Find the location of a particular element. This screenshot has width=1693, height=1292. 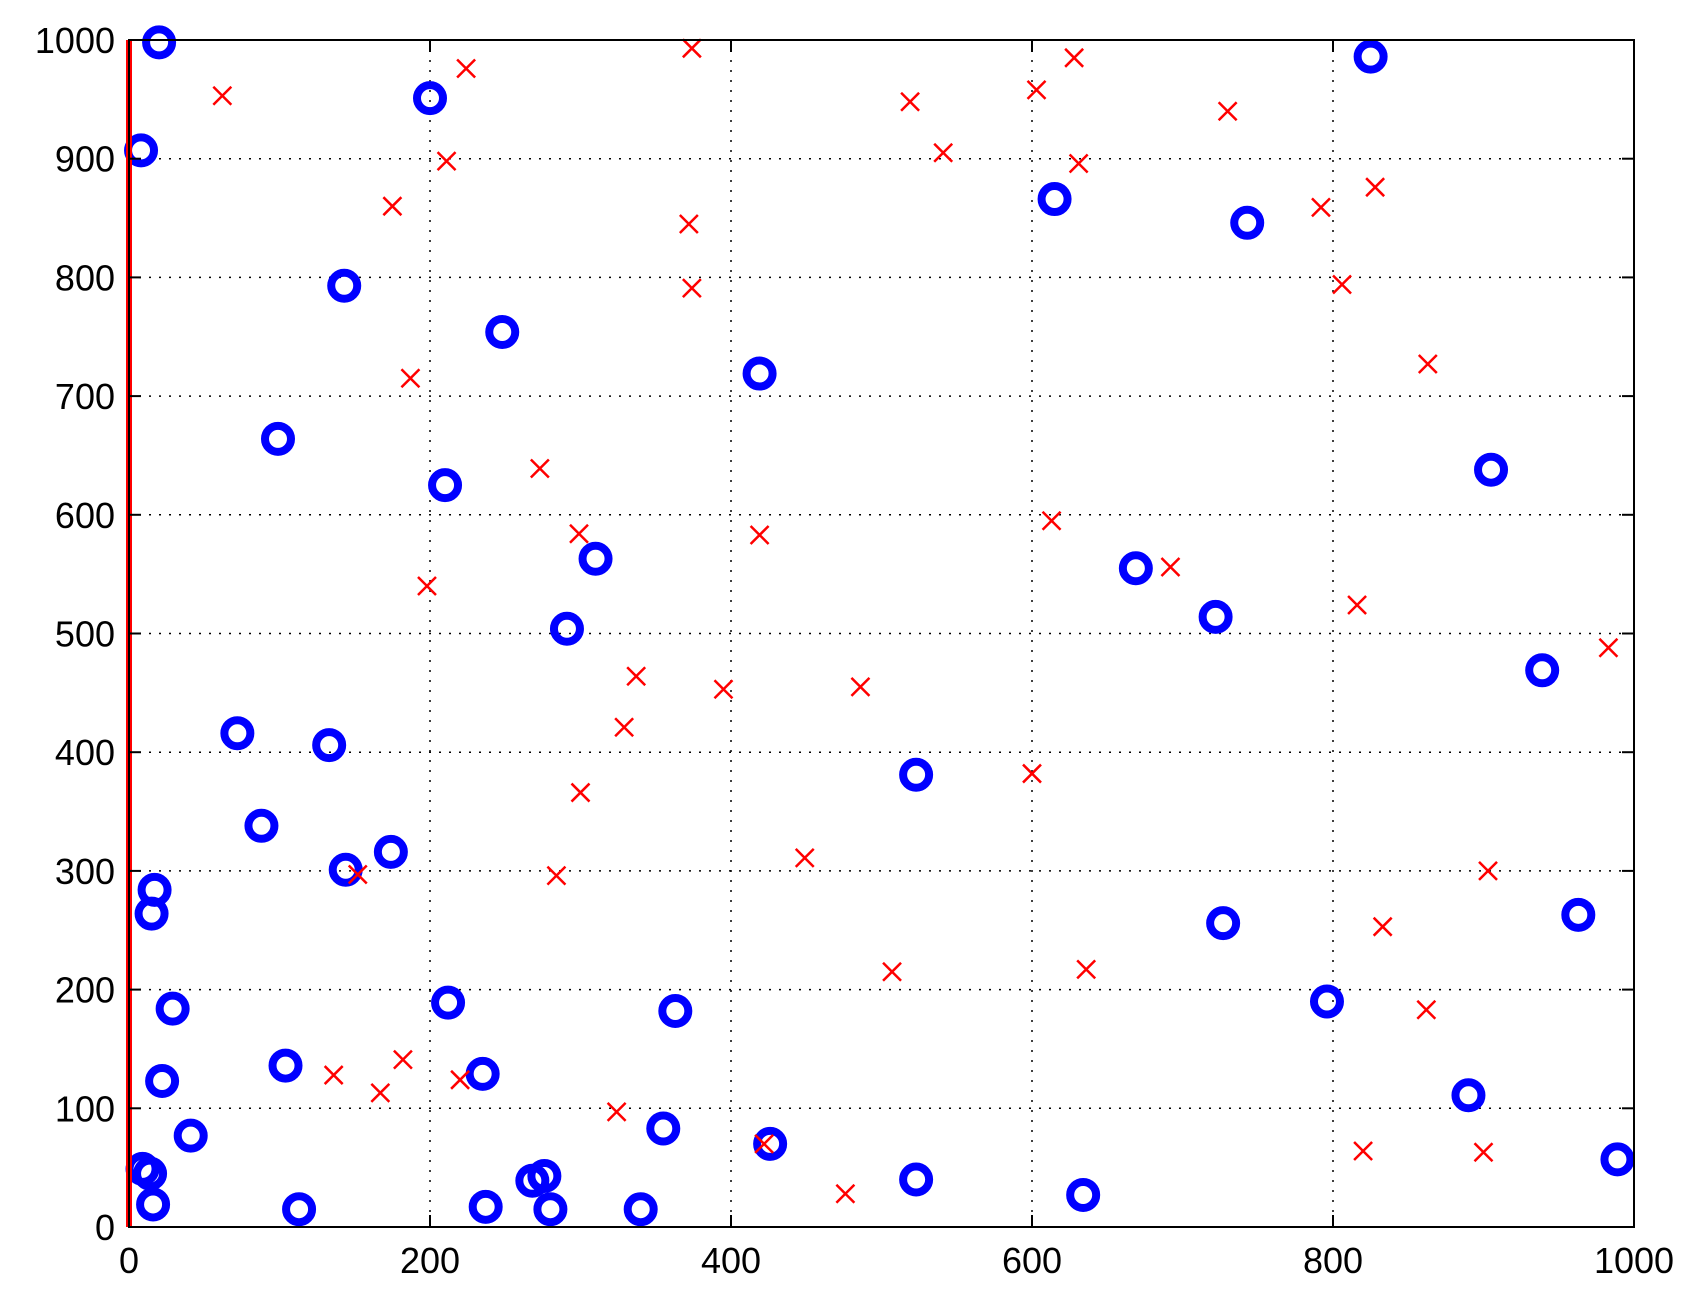

x-tick-label: 600 is located at coordinates (1032, 1260).